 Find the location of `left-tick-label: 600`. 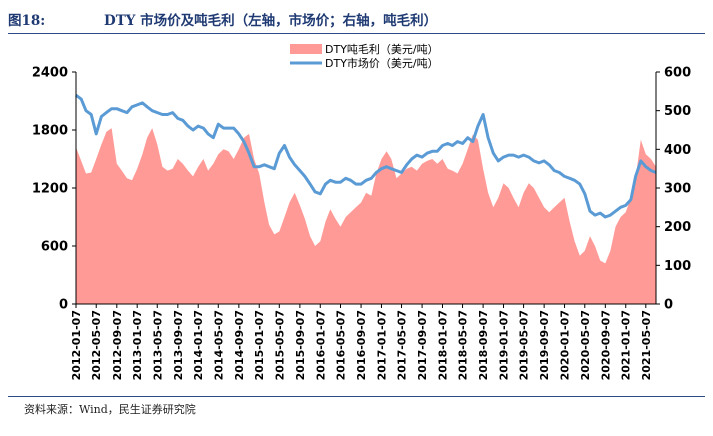

left-tick-label: 600 is located at coordinates (54, 247).